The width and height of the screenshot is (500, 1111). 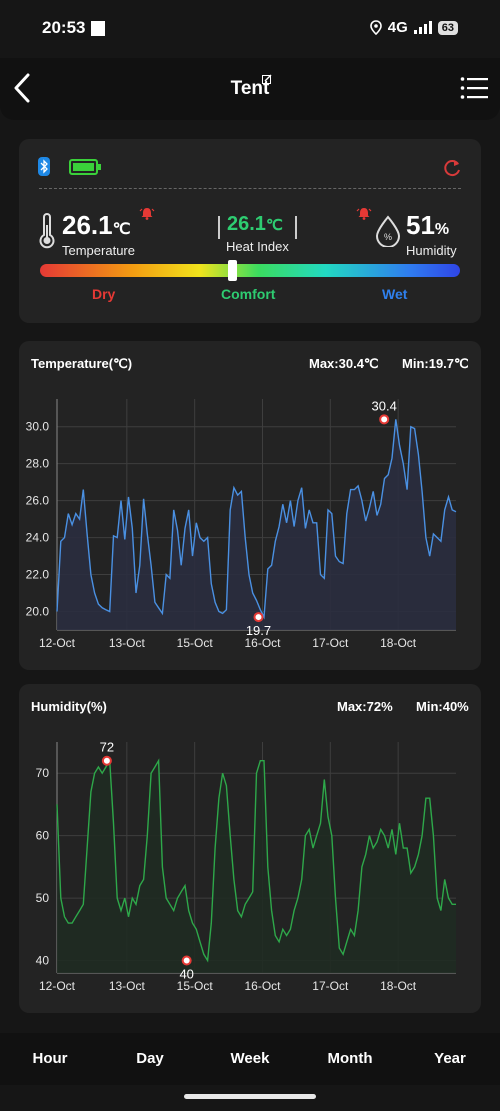 What do you see at coordinates (330, 986) in the screenshot?
I see `humidity-x-tick-label: 17-Oct` at bounding box center [330, 986].